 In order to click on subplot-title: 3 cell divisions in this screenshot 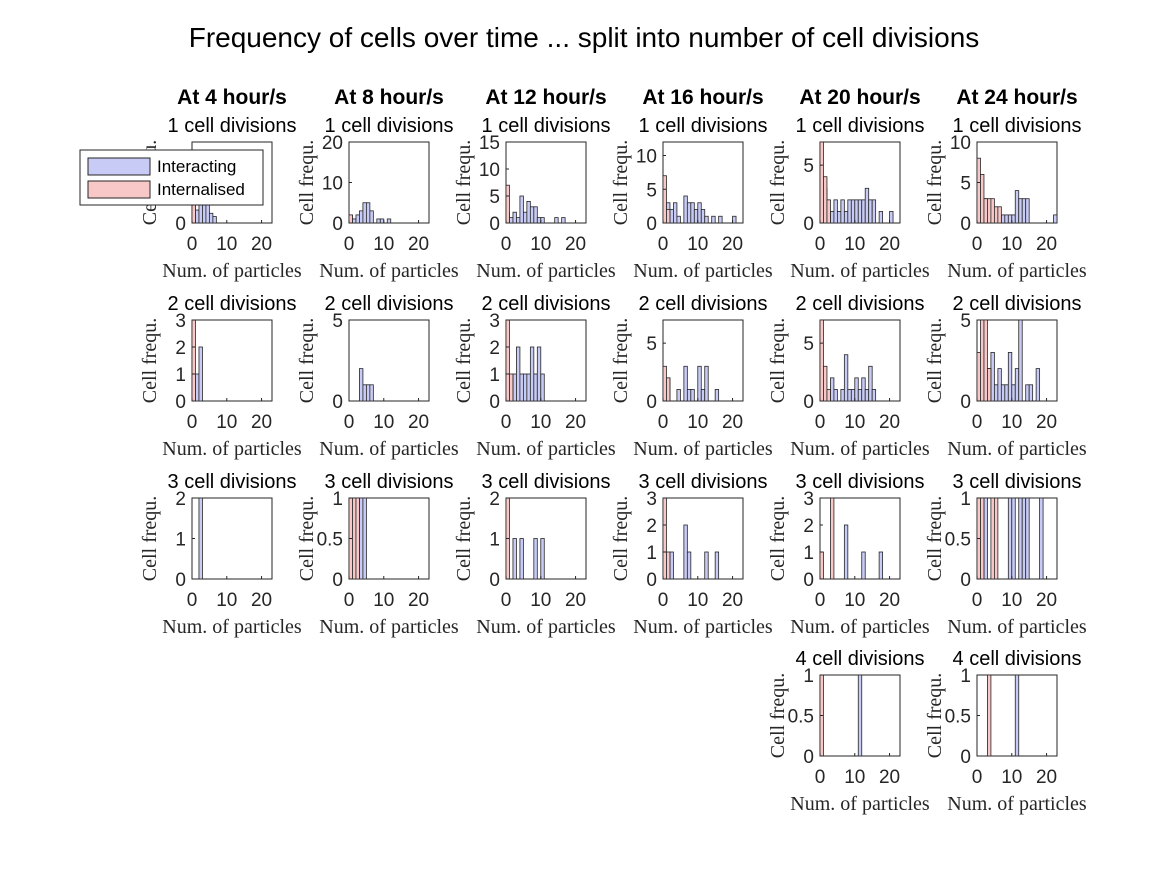, I will do `click(703, 482)`.